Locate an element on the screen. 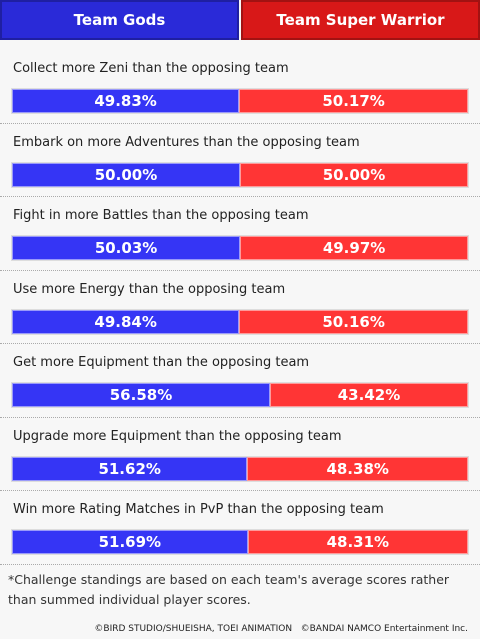 The image size is (480, 639). split-bar: 51.62% 48.38% is located at coordinates (240, 468).